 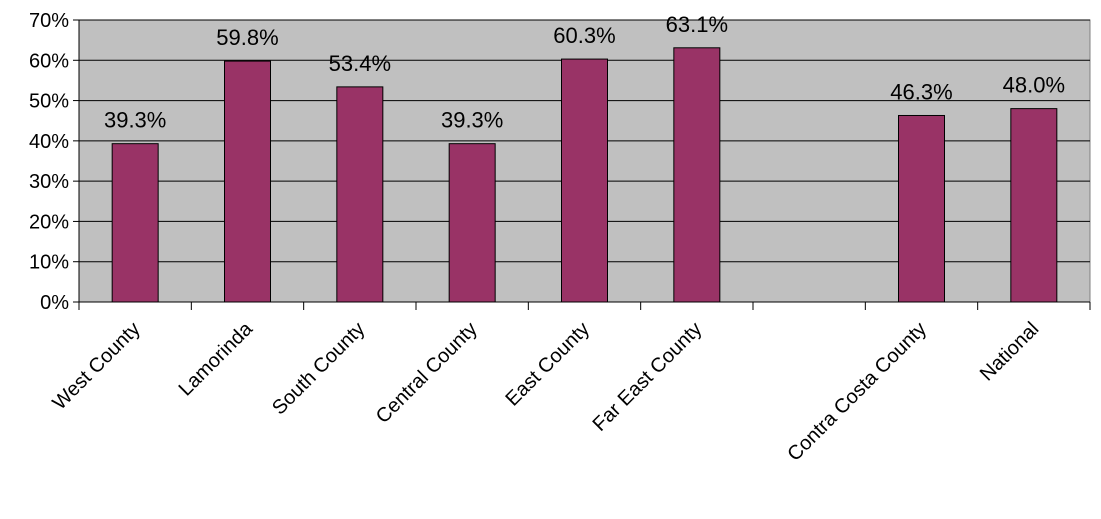 I want to click on x-axis, so click(x=584, y=305).